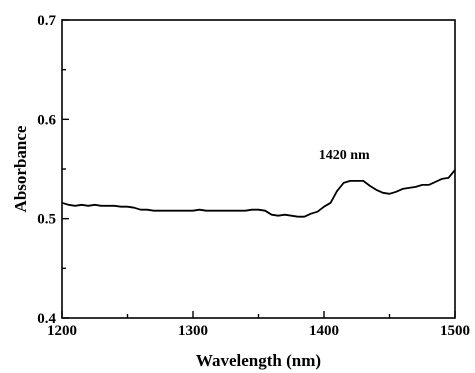 This screenshot has height=373, width=475. Describe the element at coordinates (46, 120) in the screenshot. I see `y-tick-label: 0.6` at that location.